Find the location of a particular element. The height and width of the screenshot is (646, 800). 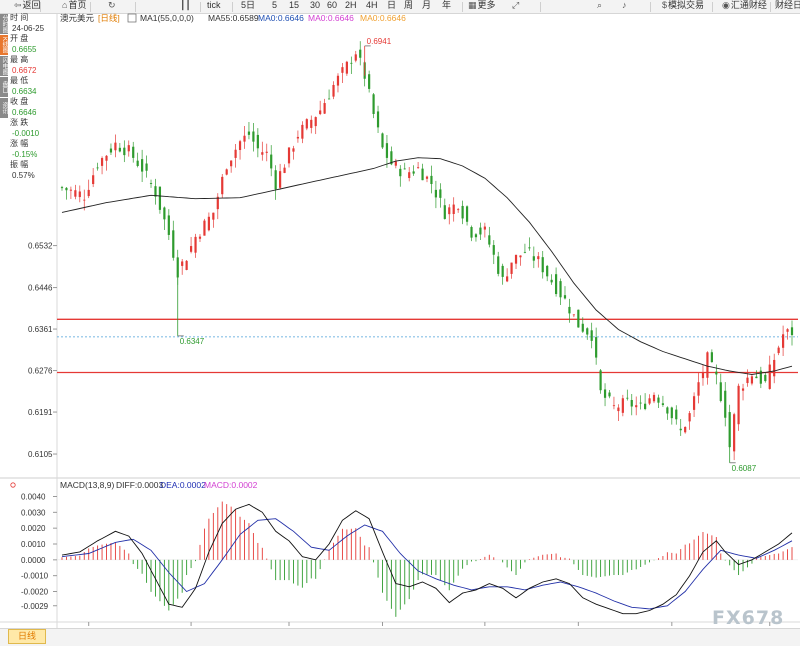

period-4h: 4H is located at coordinates (372, 6).